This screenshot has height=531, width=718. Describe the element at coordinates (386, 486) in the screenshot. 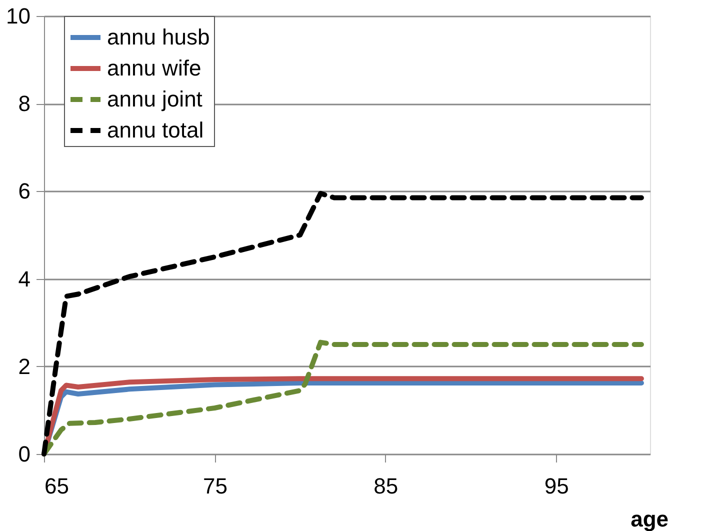

I see `x-tick-label: 85` at that location.